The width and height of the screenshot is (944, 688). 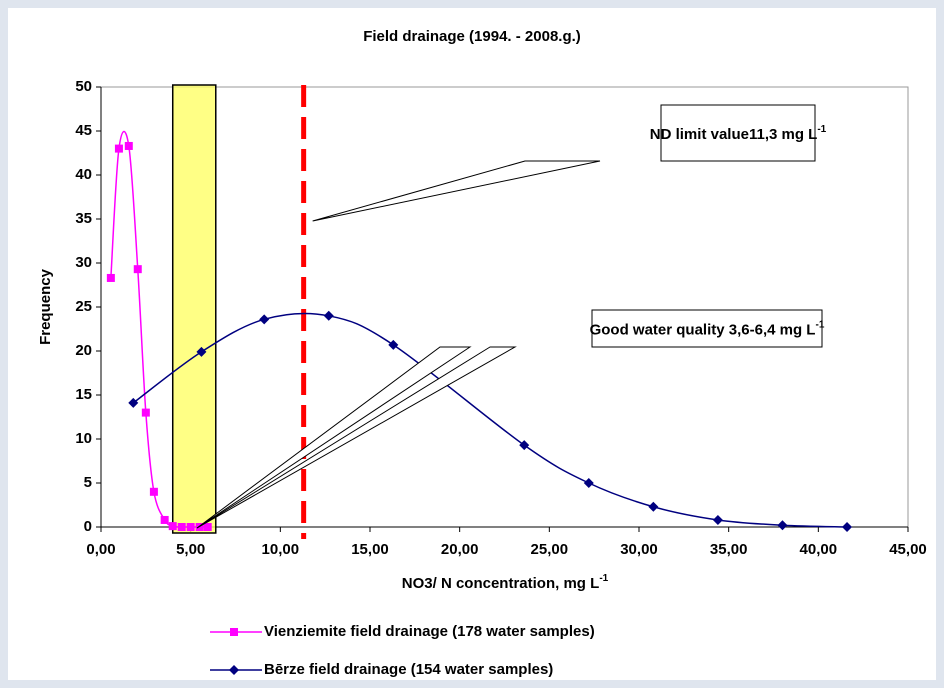 I want to click on x-tick-label: 25,00, so click(x=550, y=549).